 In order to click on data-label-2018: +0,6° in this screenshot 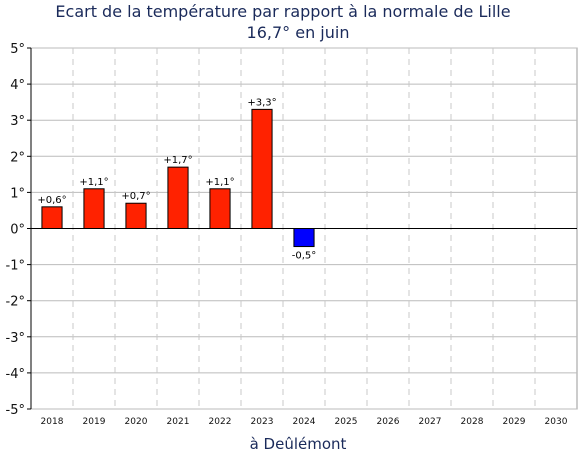, I will do `click(51, 200)`.